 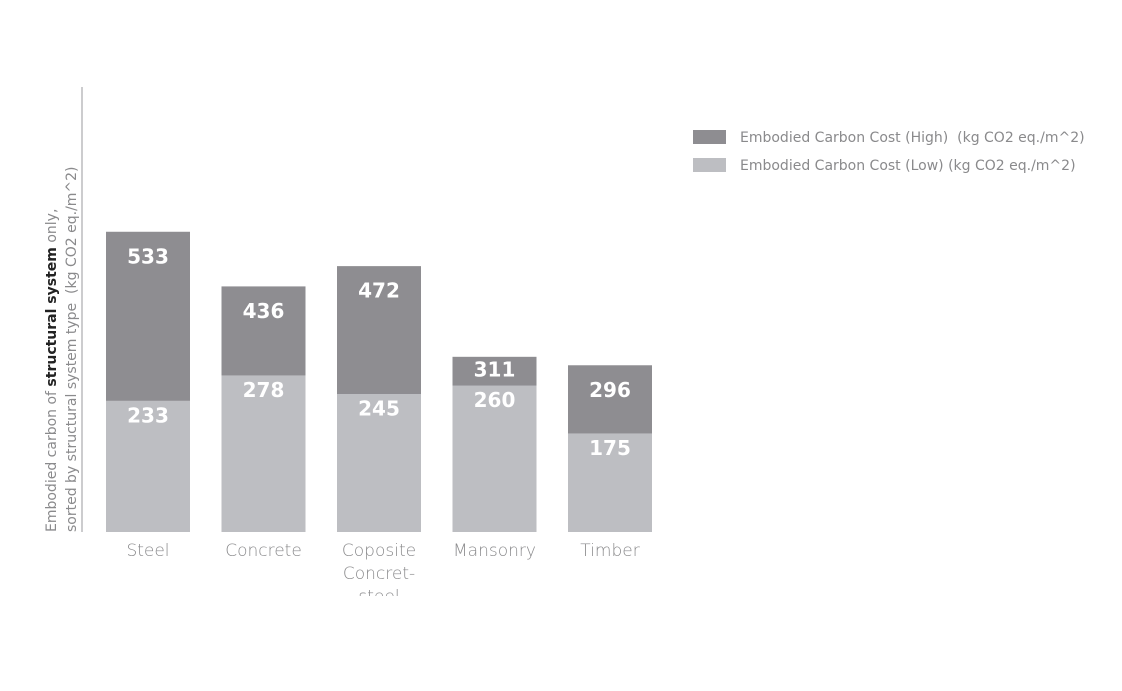 What do you see at coordinates (610, 390) in the screenshot?
I see `value-label: 296` at bounding box center [610, 390].